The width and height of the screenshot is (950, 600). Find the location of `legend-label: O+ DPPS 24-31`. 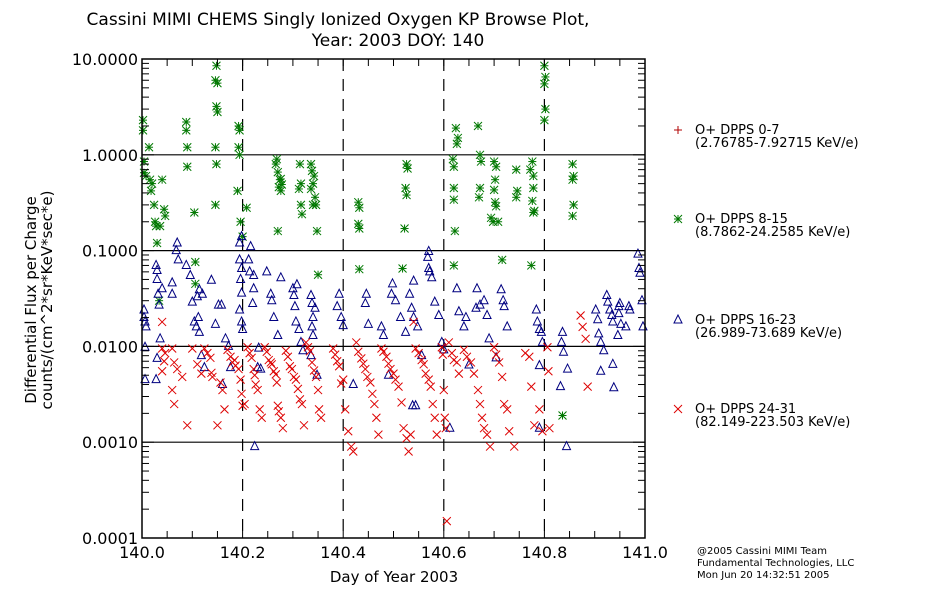

legend-label: O+ DPPS 24-31 is located at coordinates (745, 409).